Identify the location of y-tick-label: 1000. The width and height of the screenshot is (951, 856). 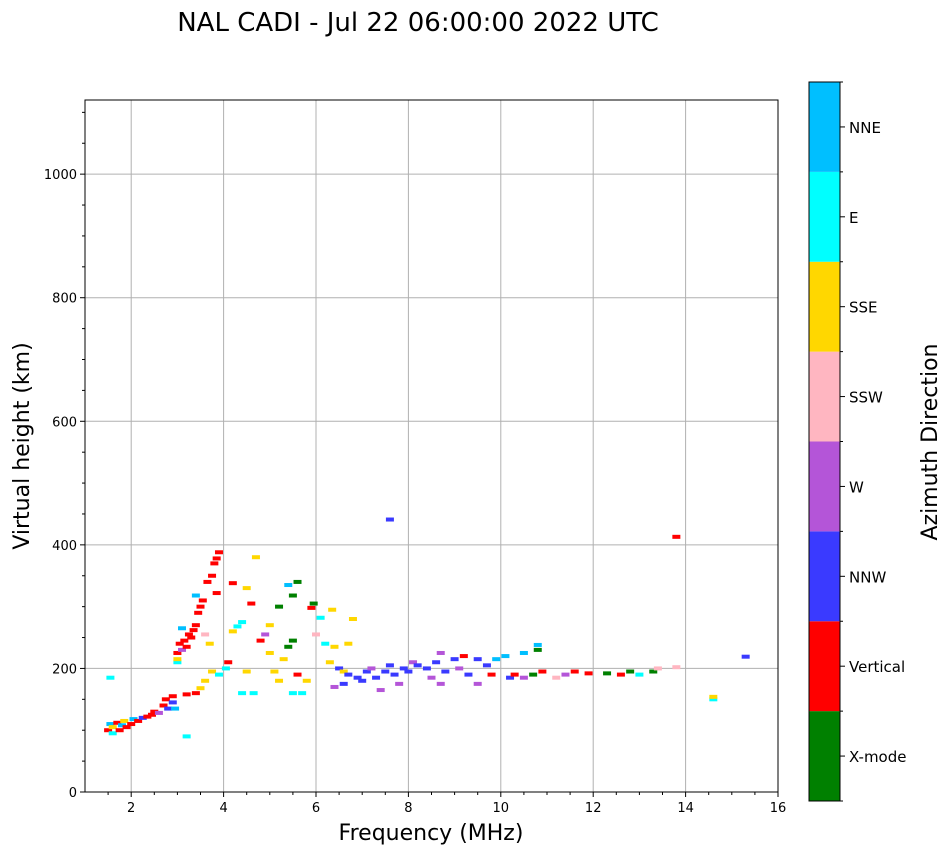
(60, 175).